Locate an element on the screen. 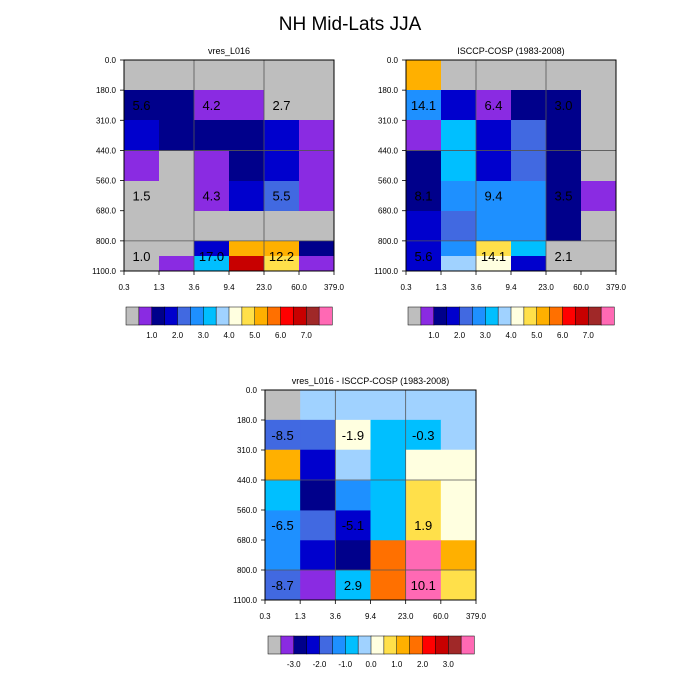 The width and height of the screenshot is (700, 700). data-label: 1.5 is located at coordinates (141, 196).